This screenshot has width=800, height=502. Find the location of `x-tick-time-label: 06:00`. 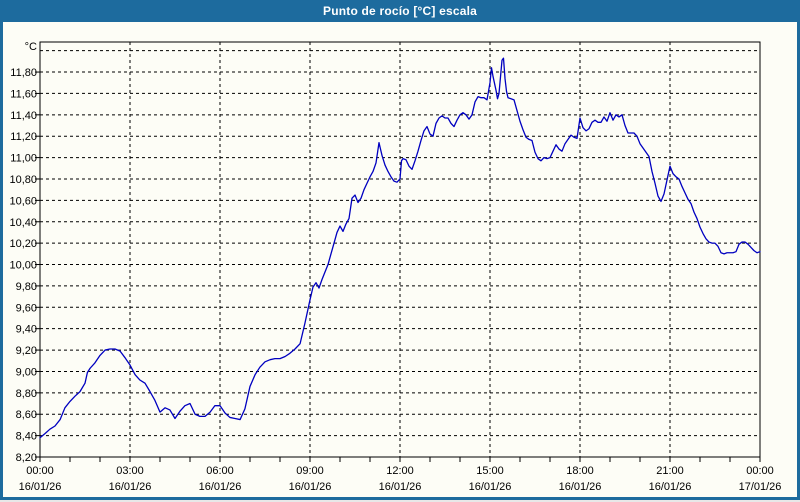

x-tick-time-label: 06:00 is located at coordinates (220, 471).